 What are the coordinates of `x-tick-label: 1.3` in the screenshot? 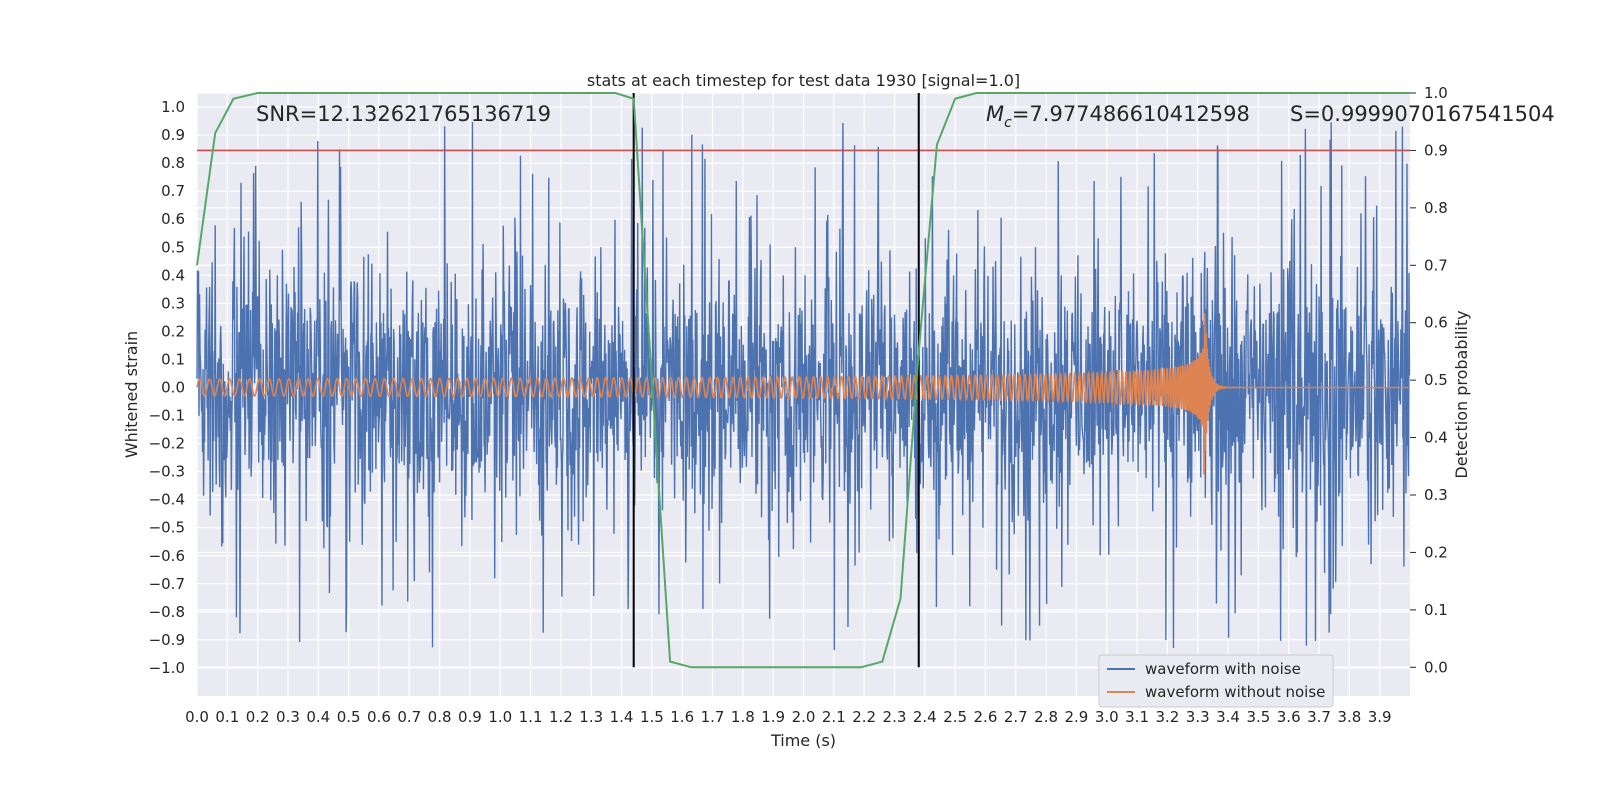 It's located at (591, 717).